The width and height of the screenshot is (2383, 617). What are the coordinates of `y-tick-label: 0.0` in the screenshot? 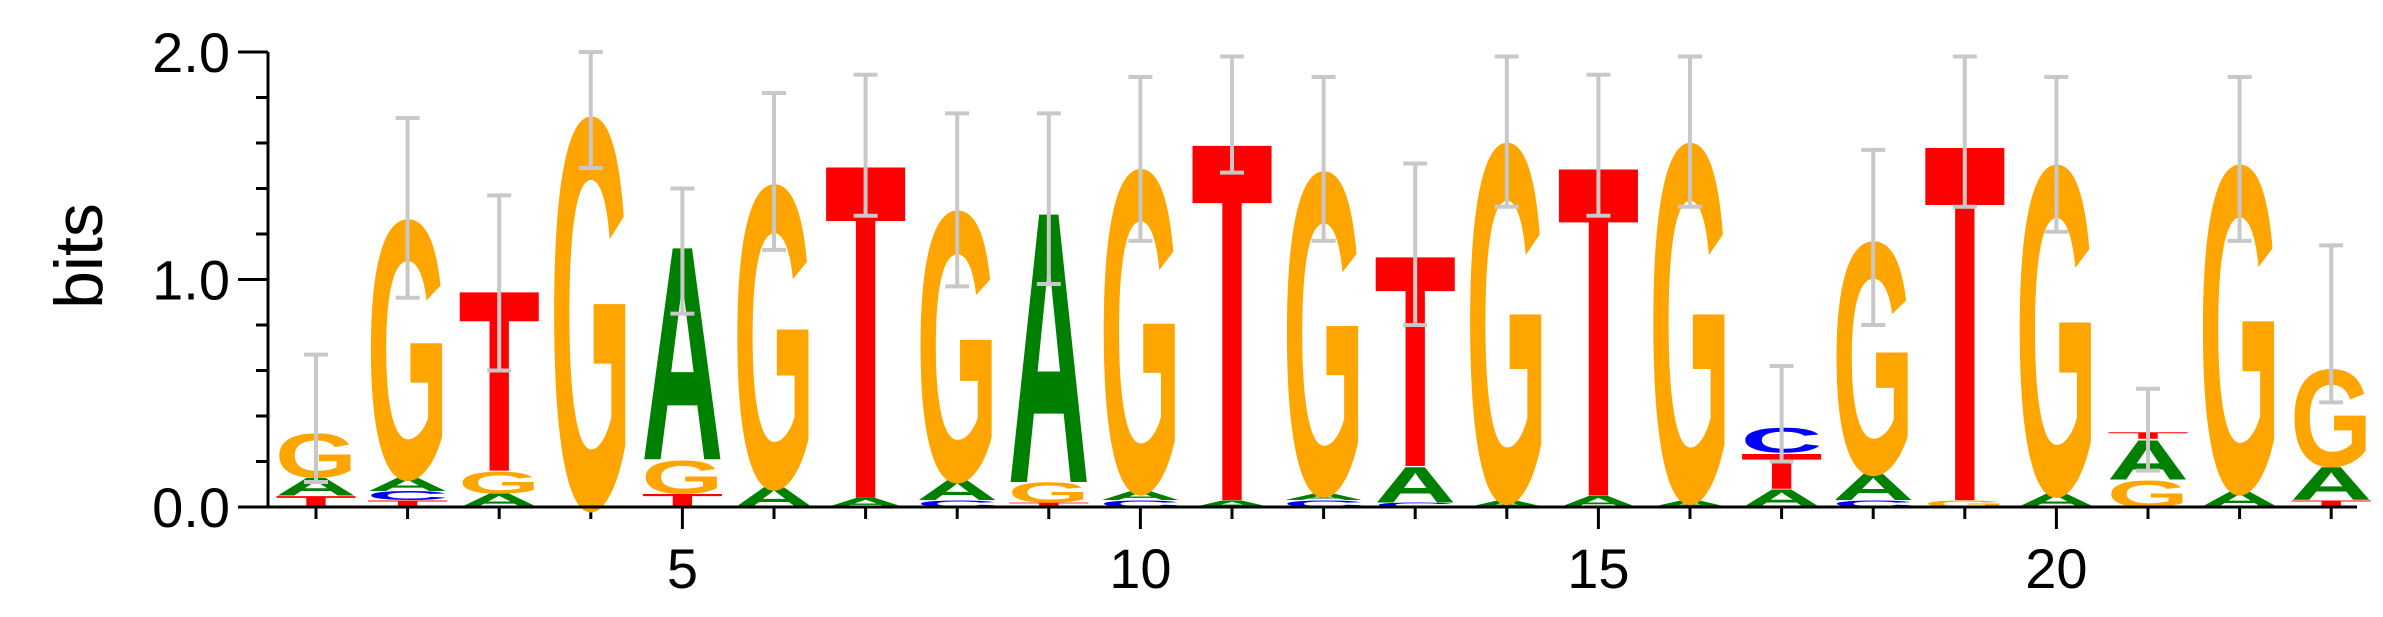 It's located at (191, 507).